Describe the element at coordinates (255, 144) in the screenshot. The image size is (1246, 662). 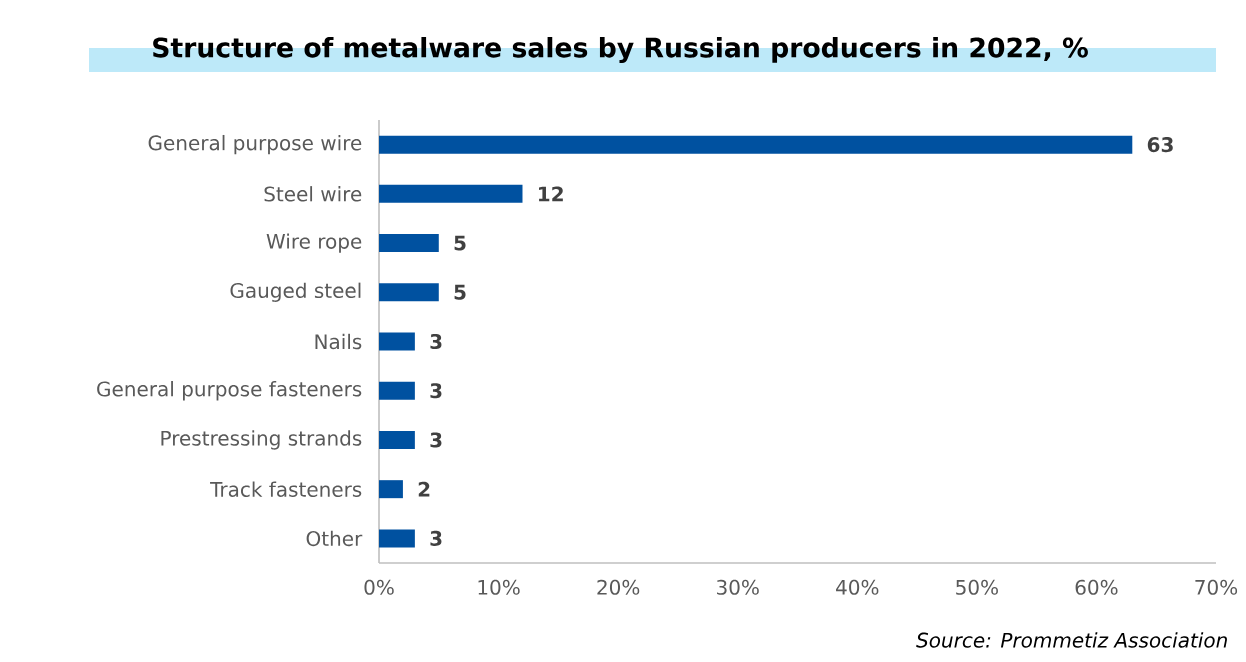
I see `y-tick-label: General purpose wire` at that location.